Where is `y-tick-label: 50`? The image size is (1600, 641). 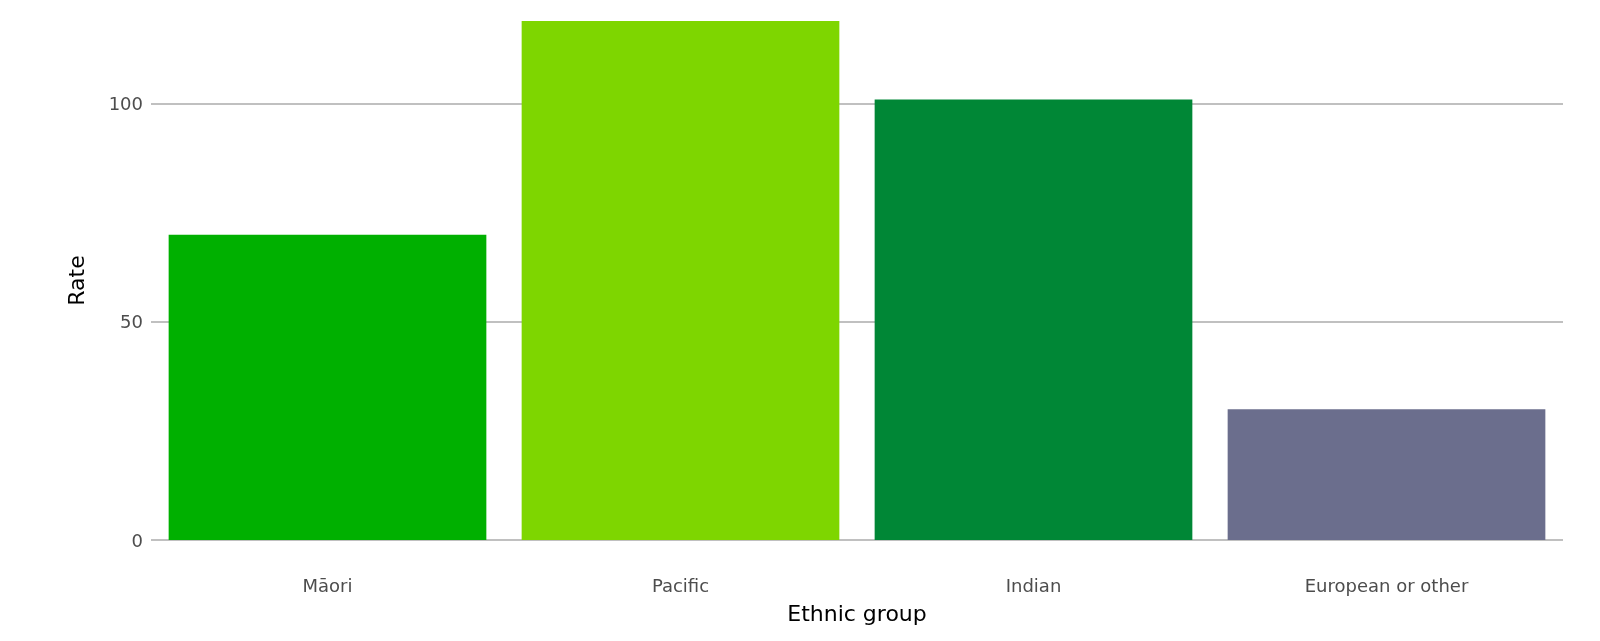 y-tick-label: 50 is located at coordinates (131, 322).